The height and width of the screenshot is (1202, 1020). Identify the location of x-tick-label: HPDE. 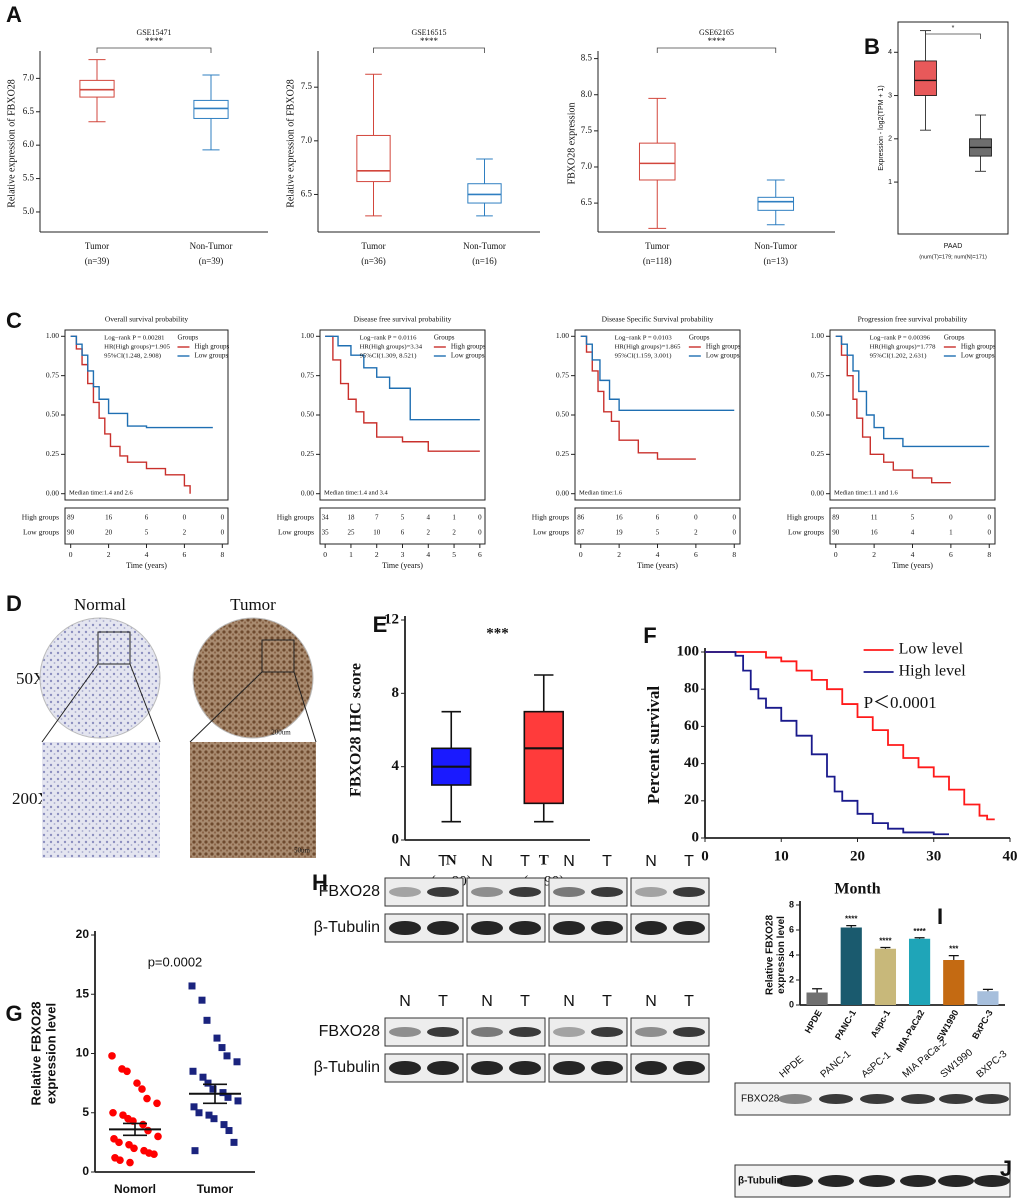
(813, 1021).